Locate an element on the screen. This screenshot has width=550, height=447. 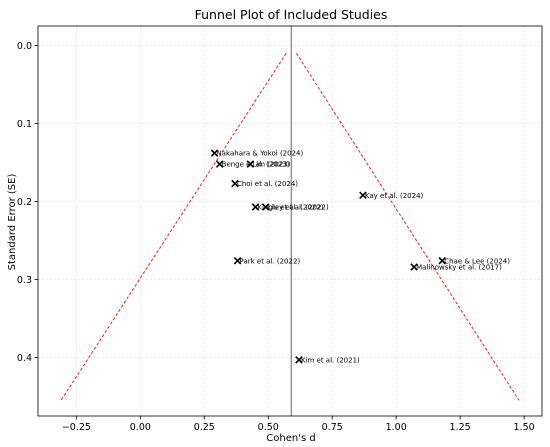
study-label: Liu et al. (2022) is located at coordinates (296, 207).